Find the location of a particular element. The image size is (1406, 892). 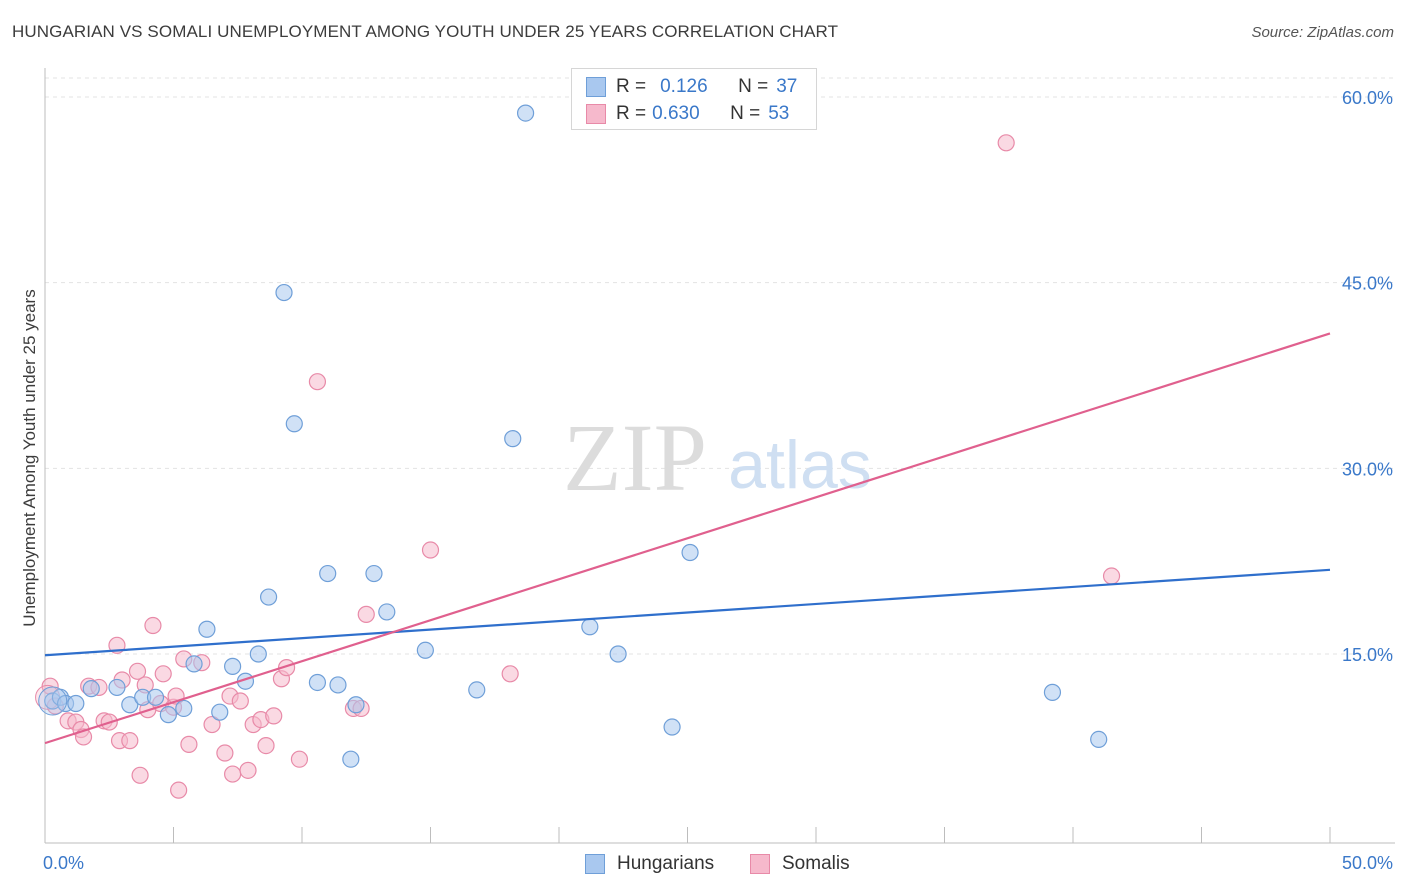

bottom-legend-somalis: Somalis is located at coordinates (800, 864).